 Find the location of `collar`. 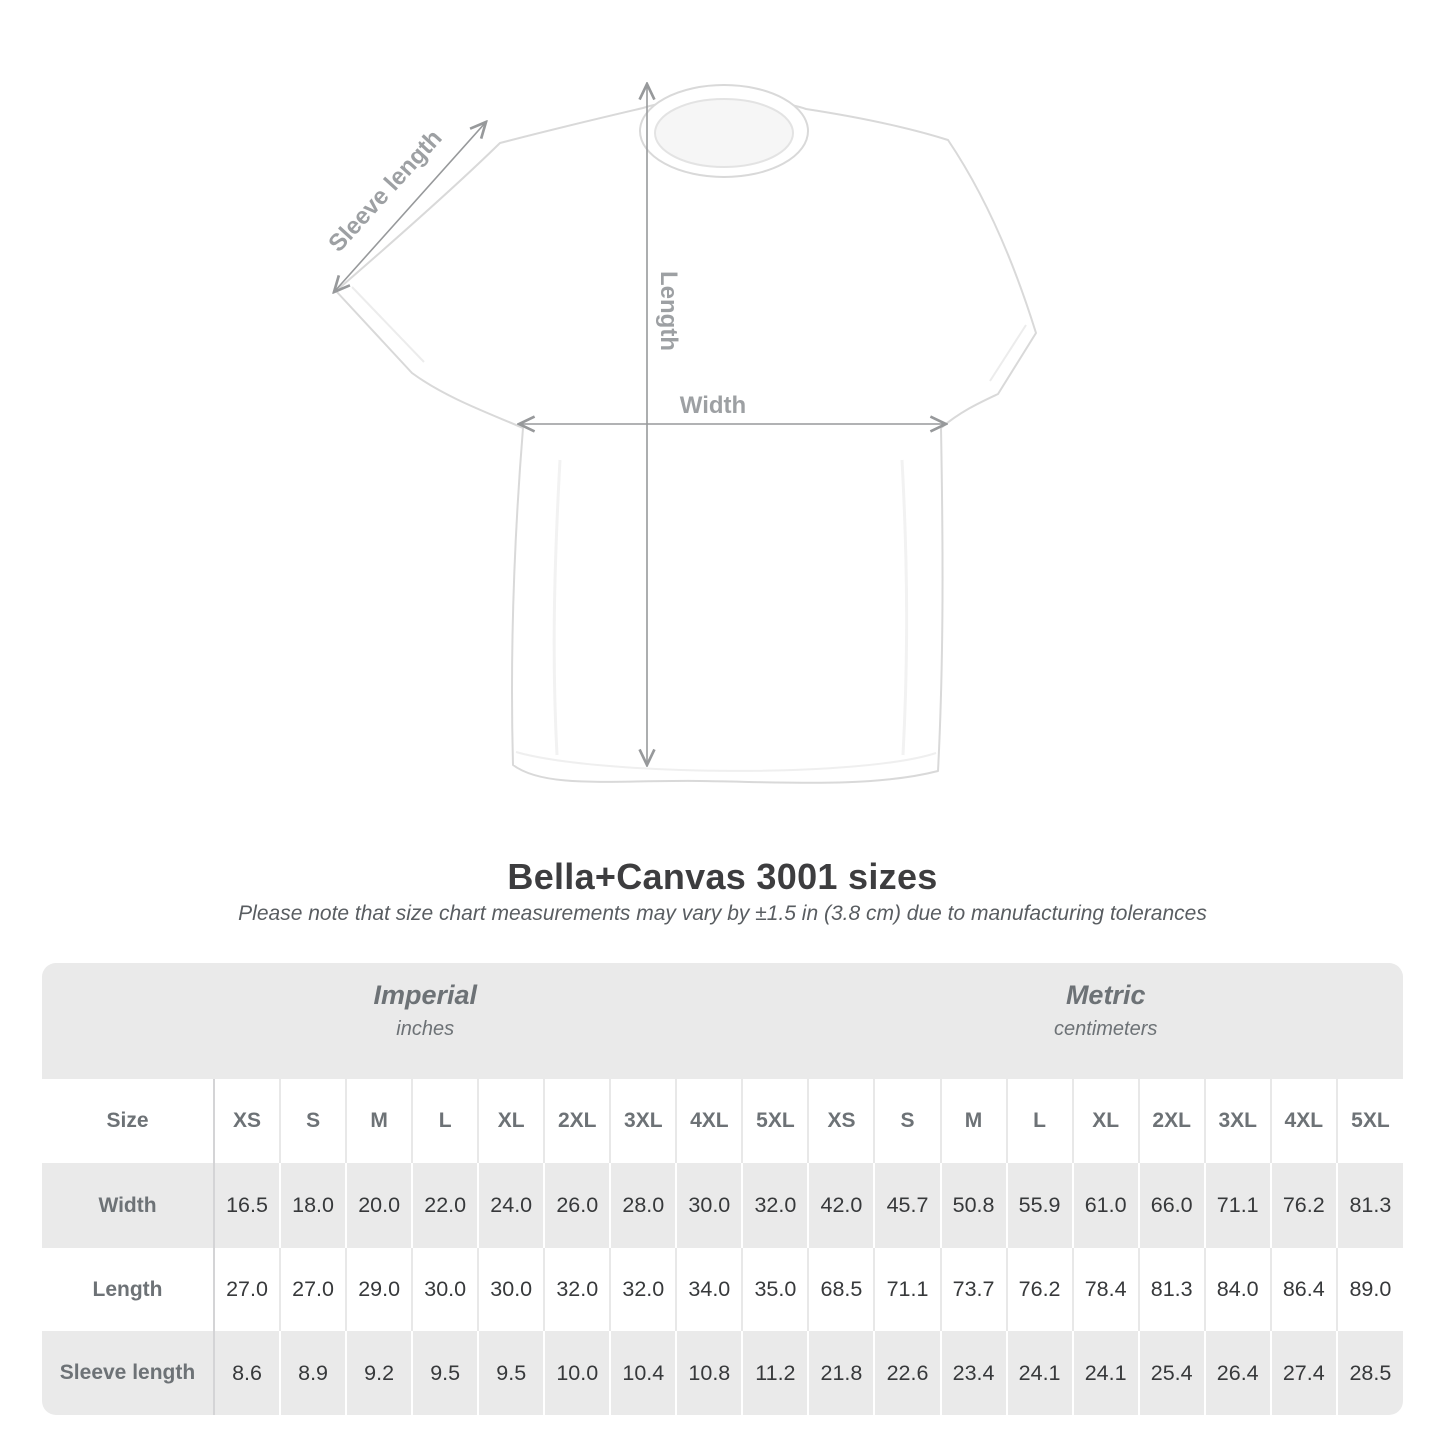

collar is located at coordinates (724, 131).